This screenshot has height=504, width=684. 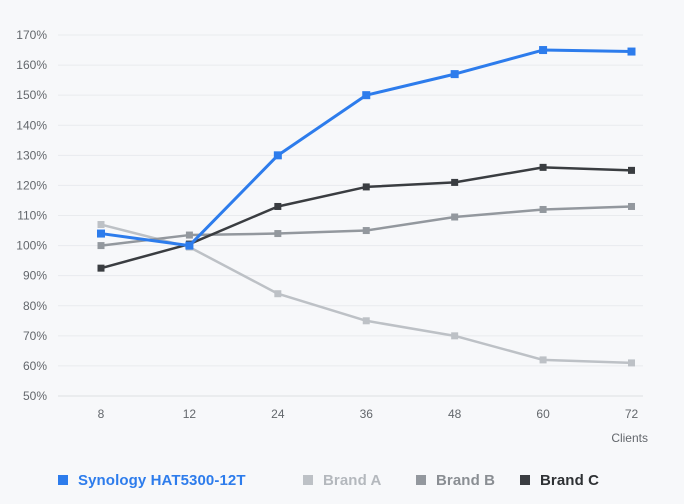 I want to click on y-tick-label: 140%, so click(x=31, y=125).